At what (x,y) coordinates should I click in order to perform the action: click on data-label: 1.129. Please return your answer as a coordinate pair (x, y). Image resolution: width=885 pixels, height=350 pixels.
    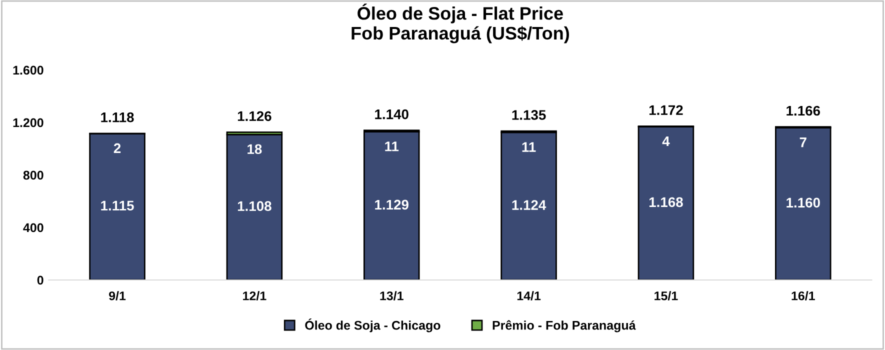
    Looking at the image, I should click on (391, 205).